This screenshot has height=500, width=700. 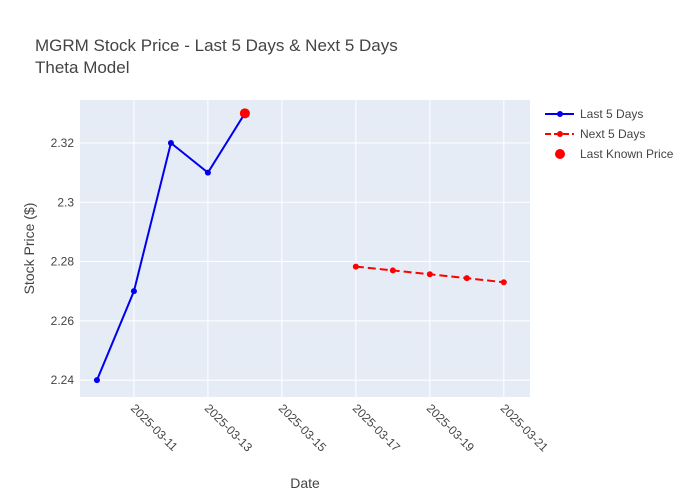 What do you see at coordinates (451, 428) in the screenshot?
I see `x-tick-label: 2025-03-19` at bounding box center [451, 428].